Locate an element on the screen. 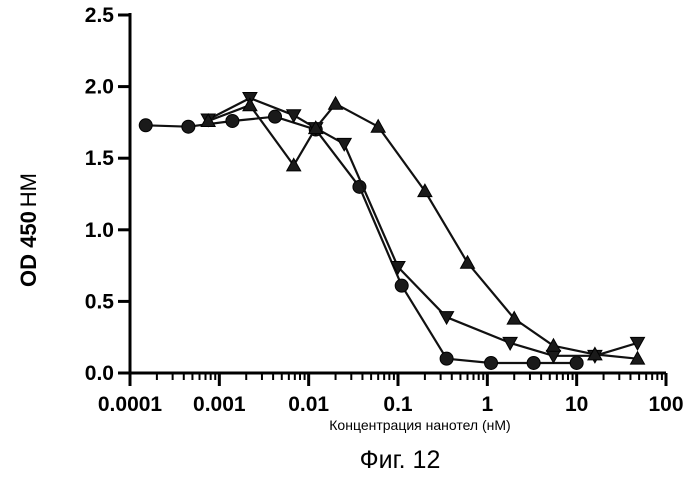 This screenshot has height=480, width=700. y-tick-label: 2.0 is located at coordinates (99, 87).